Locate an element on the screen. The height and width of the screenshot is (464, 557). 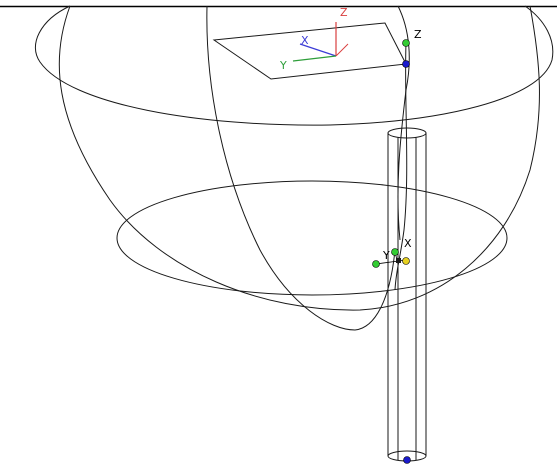
ucs-z-label: Z is located at coordinates (344, 12).